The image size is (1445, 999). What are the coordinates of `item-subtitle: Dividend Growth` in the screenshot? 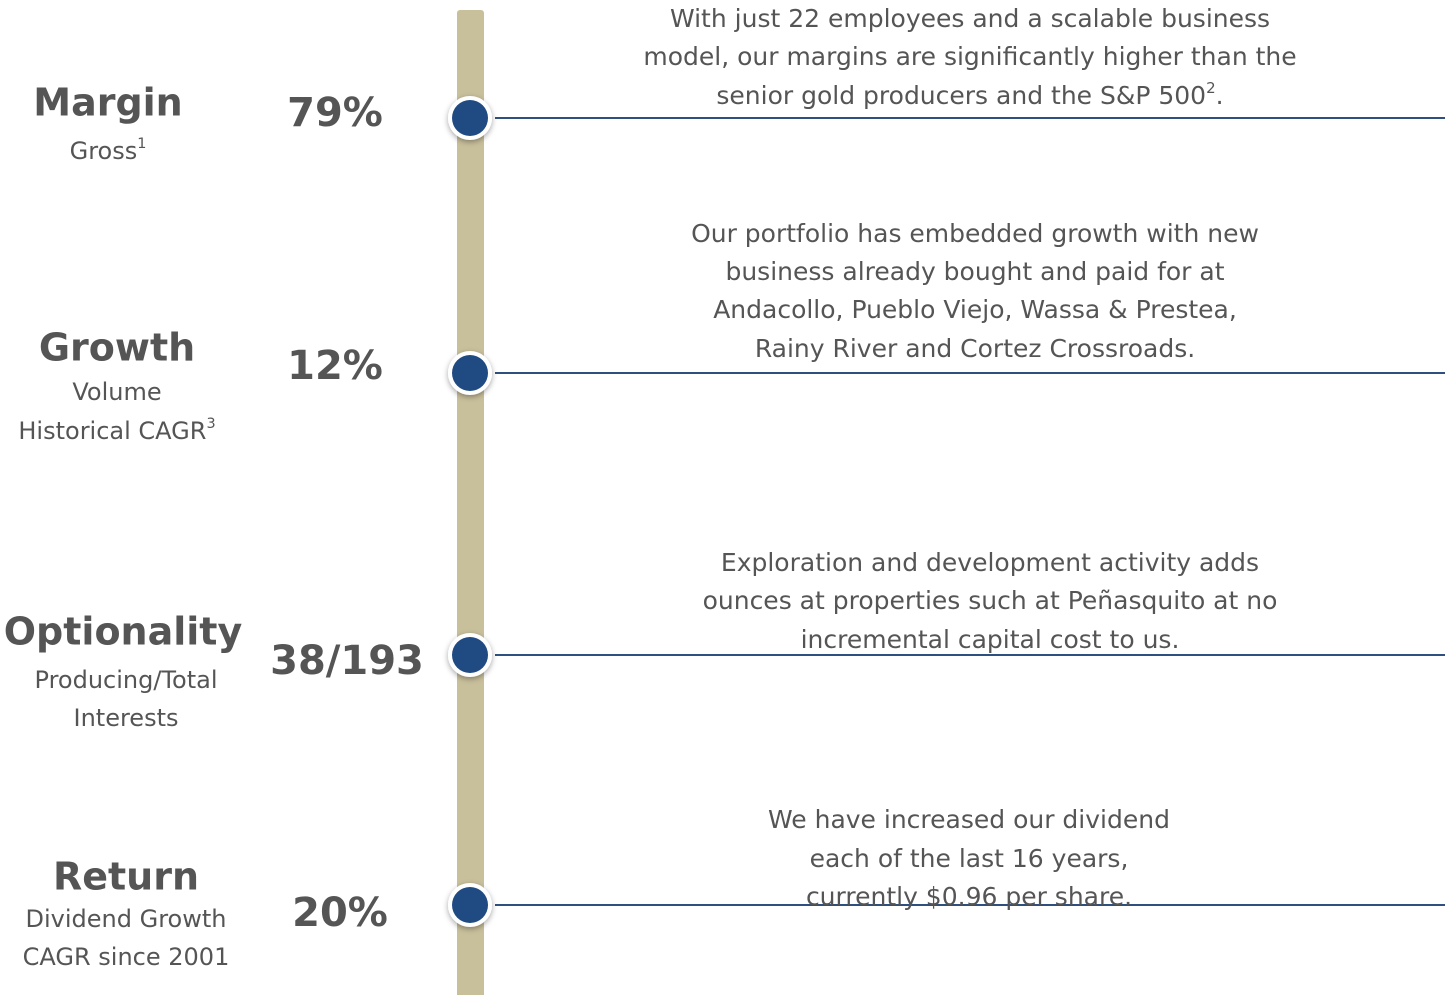 It's located at (126, 919).